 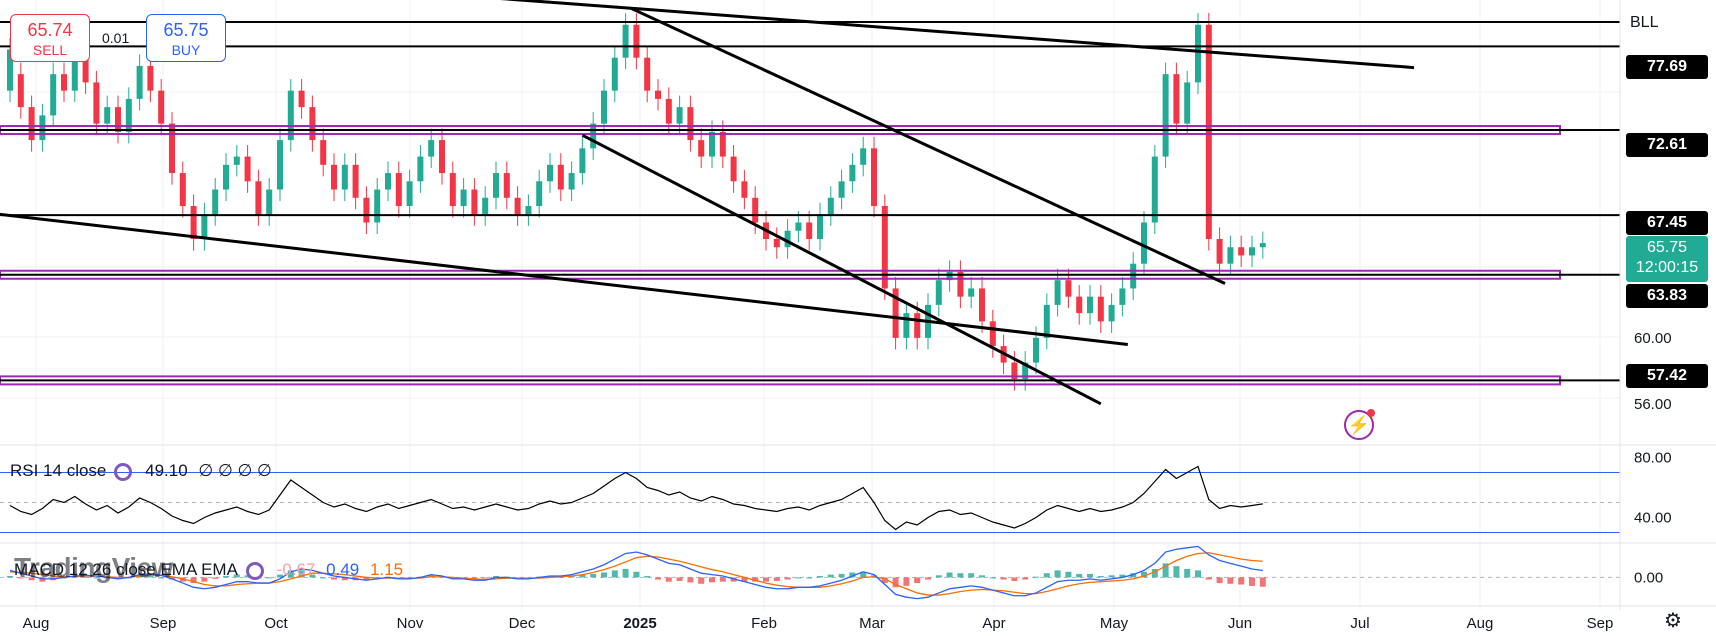 What do you see at coordinates (93, 567) in the screenshot?
I see `tradingview-watermark: TradingView` at bounding box center [93, 567].